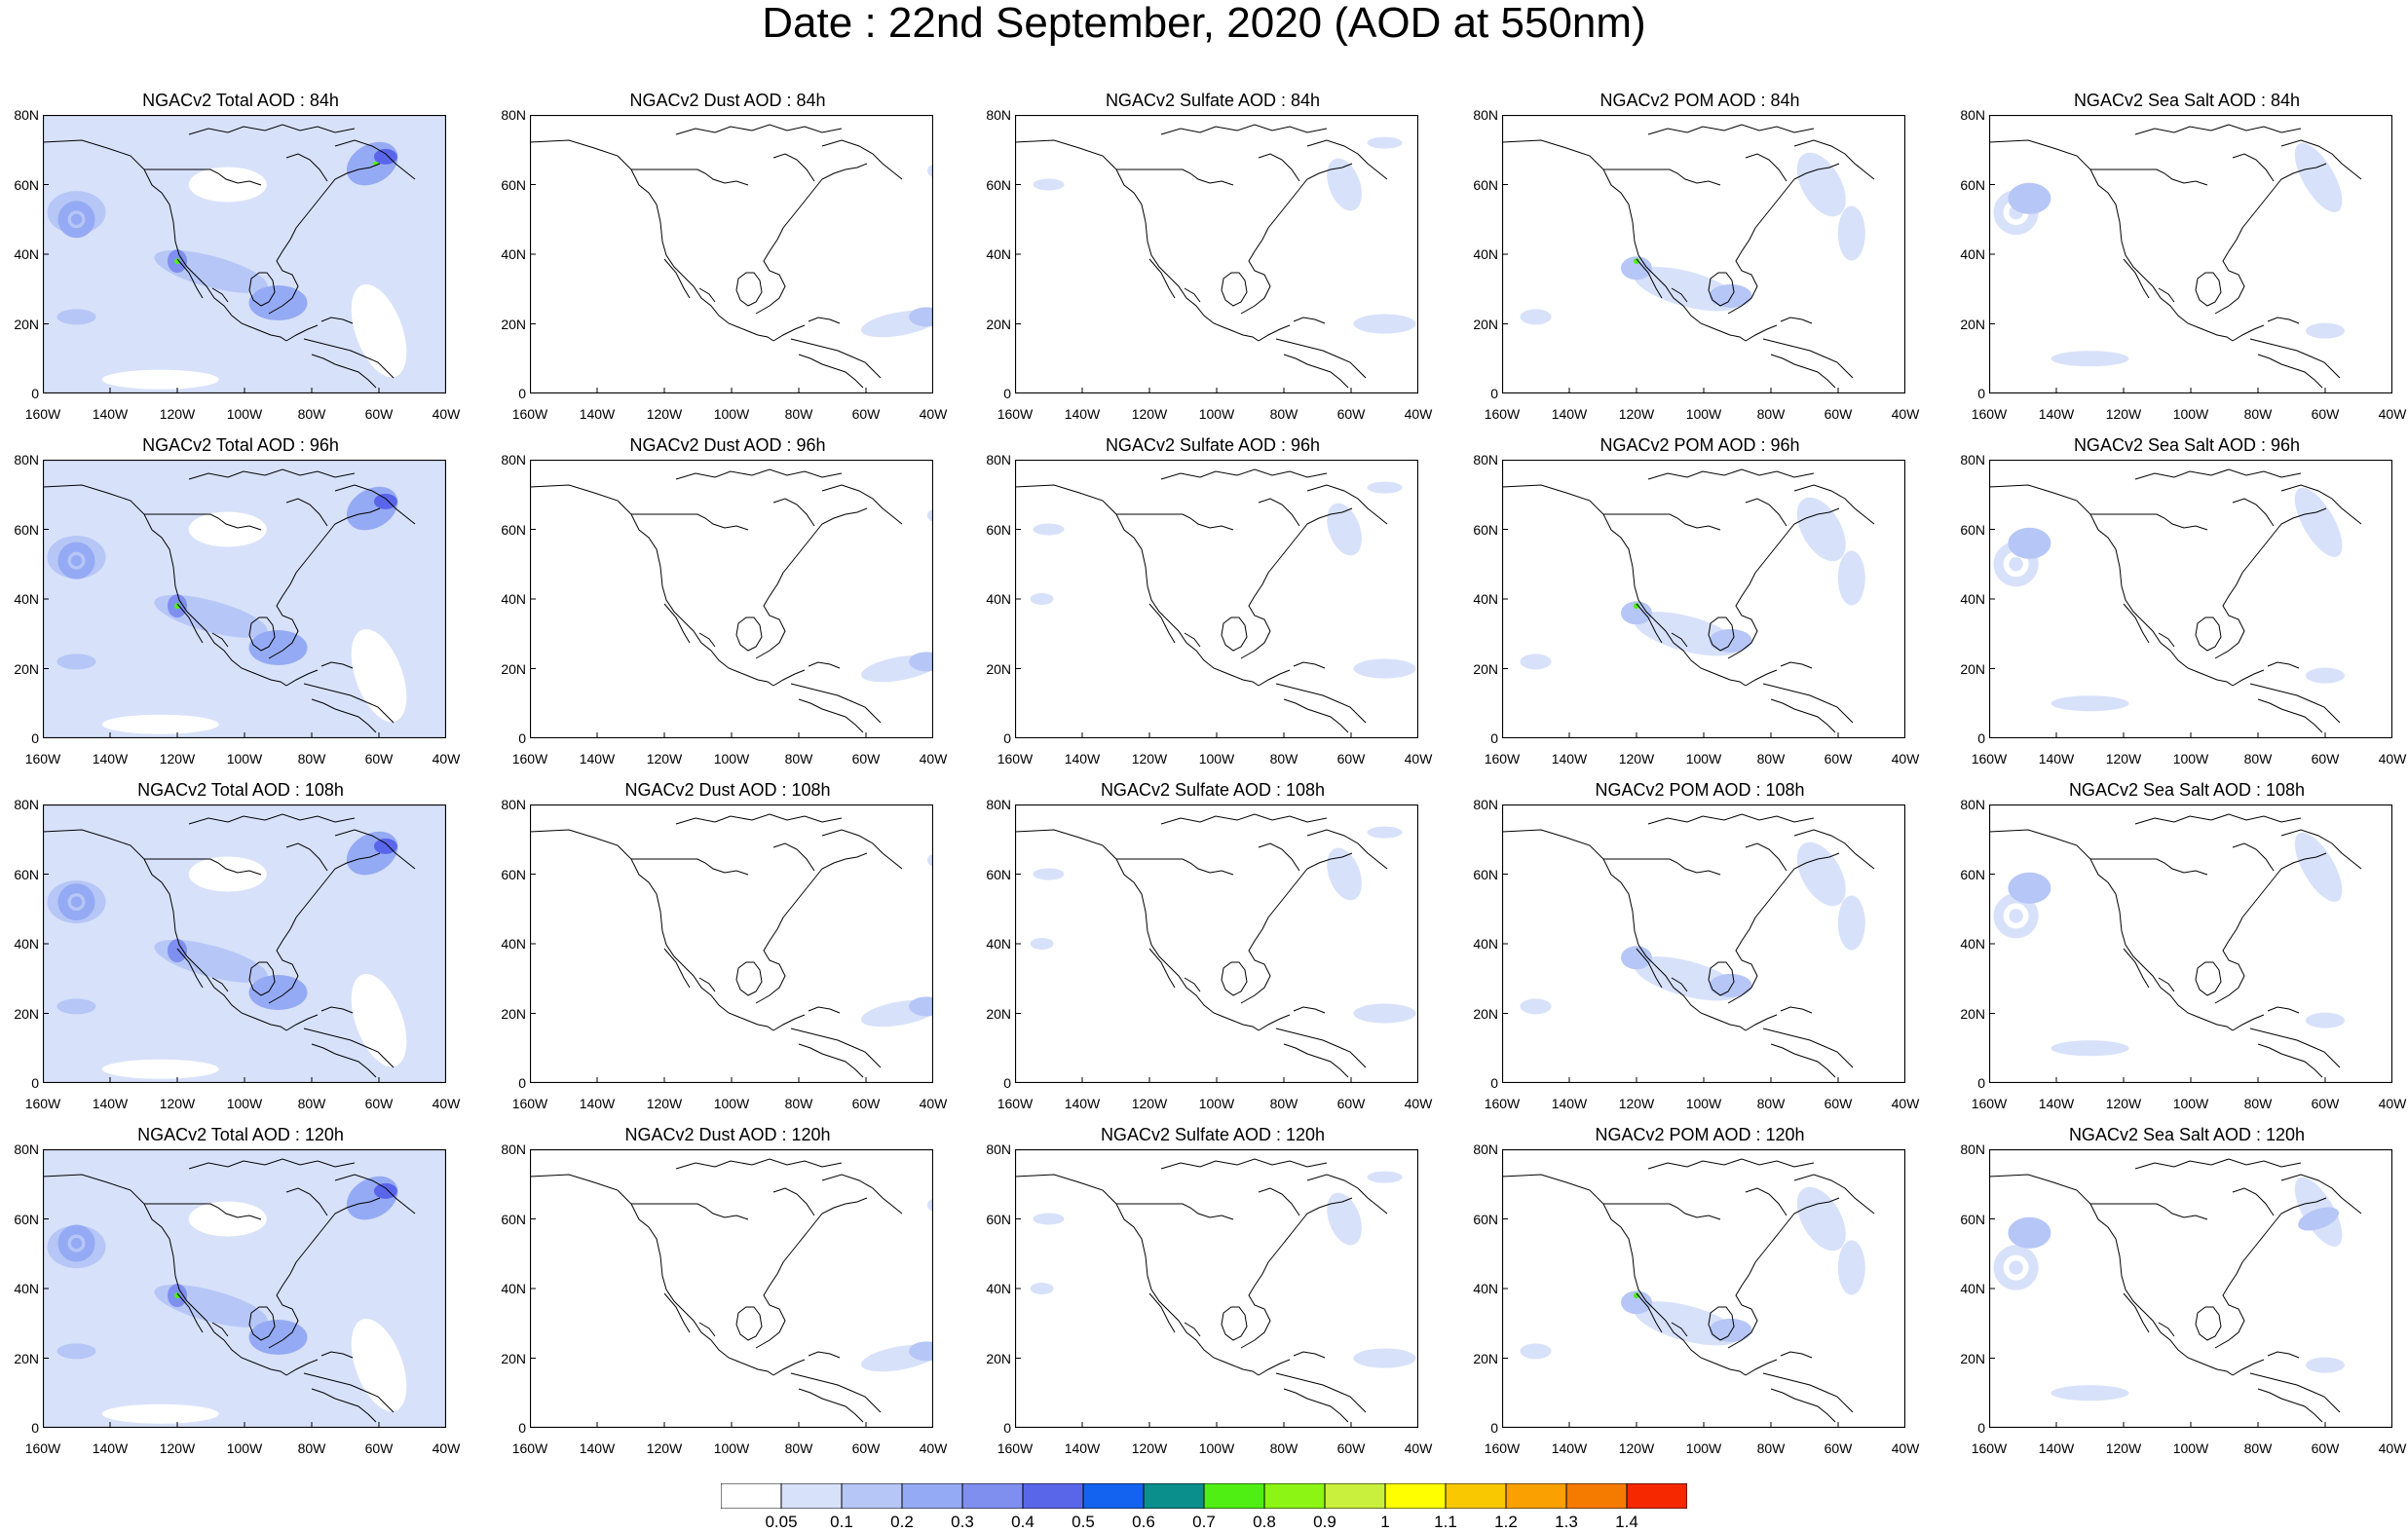 This screenshot has width=2408, height=1533. Describe the element at coordinates (240, 445) in the screenshot. I see `panel-title: NGACv2 Total AOD : 96h` at that location.